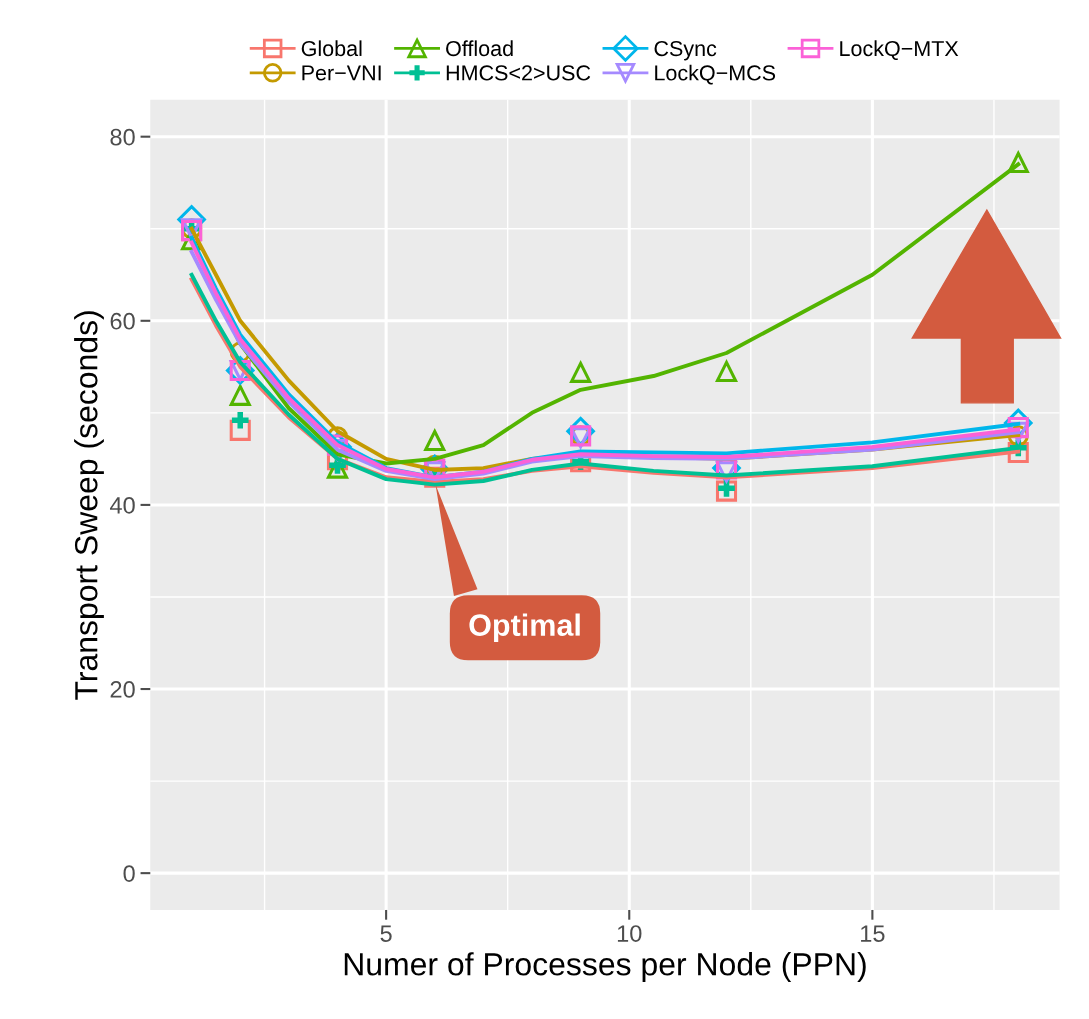 The height and width of the screenshot is (1019, 1089). What do you see at coordinates (715, 74) in the screenshot?
I see `legend-label: LockQ−MCS` at bounding box center [715, 74].